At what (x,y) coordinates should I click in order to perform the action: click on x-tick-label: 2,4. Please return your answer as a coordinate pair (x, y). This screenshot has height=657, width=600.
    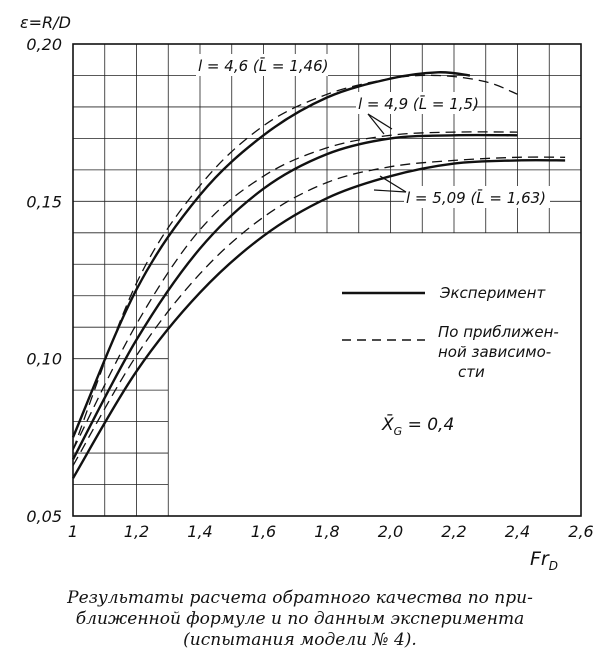
    Looking at the image, I should click on (517, 531).